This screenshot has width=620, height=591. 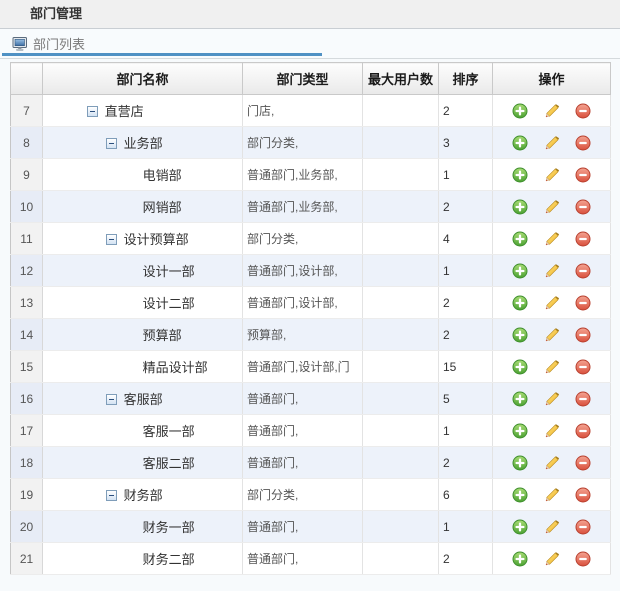 What do you see at coordinates (143, 495) in the screenshot?
I see `department-name: 财务部` at bounding box center [143, 495].